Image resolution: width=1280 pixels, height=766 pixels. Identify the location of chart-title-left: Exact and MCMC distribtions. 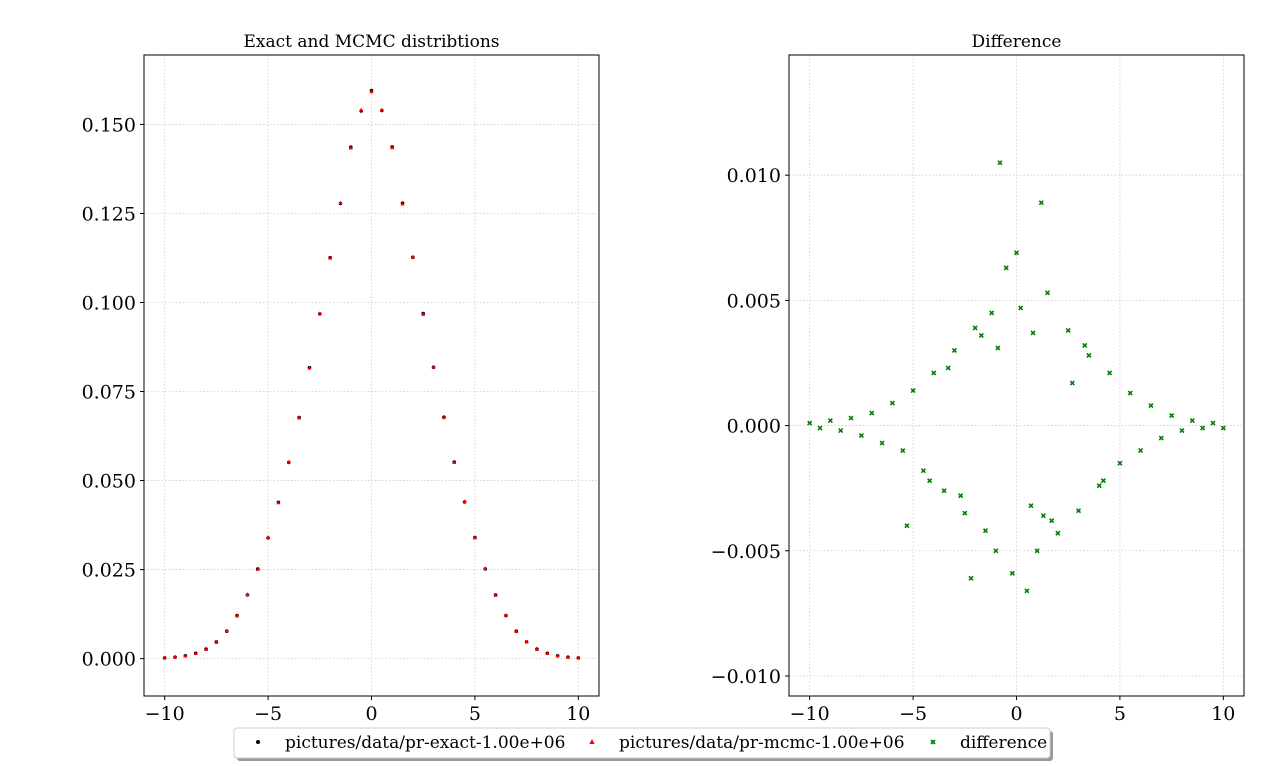
(372, 42).